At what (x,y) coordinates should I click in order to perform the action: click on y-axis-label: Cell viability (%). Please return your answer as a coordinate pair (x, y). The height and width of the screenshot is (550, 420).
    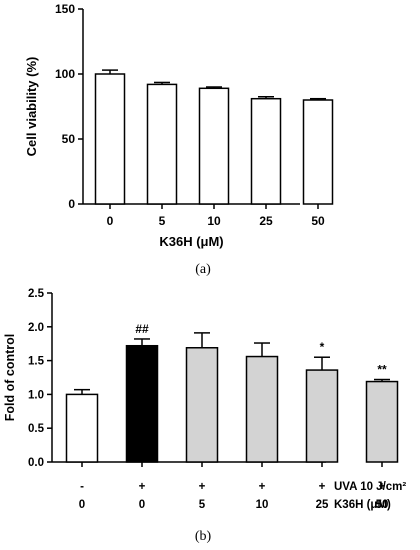
    Looking at the image, I should click on (31, 107).